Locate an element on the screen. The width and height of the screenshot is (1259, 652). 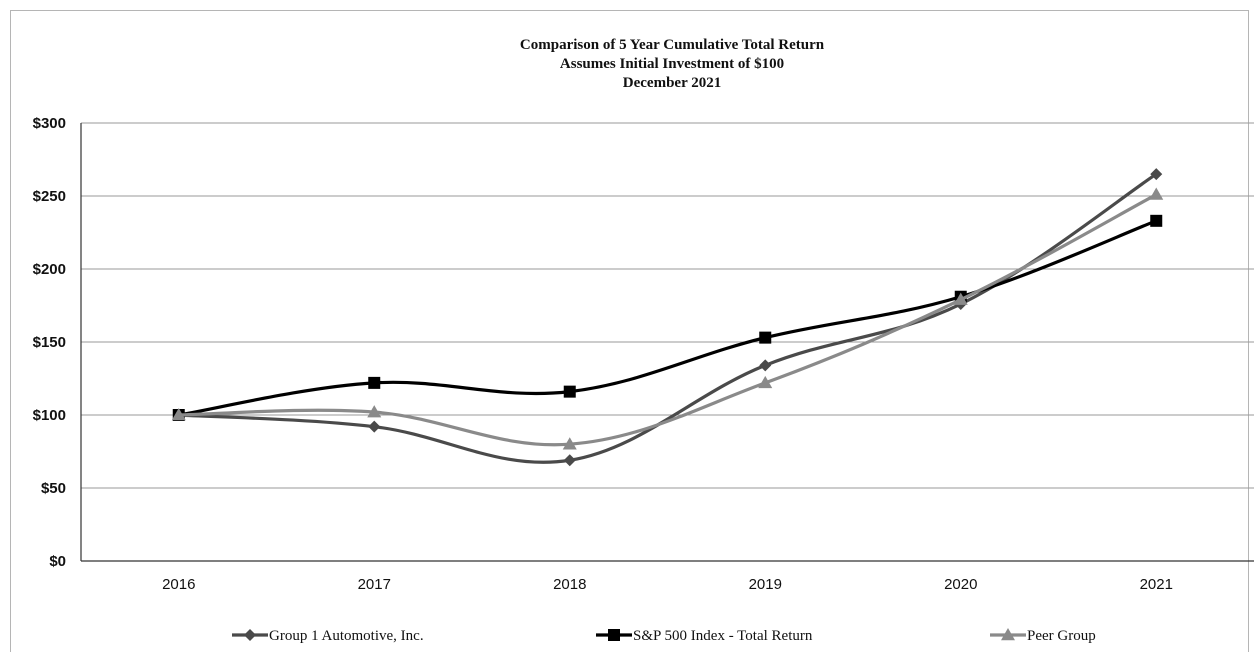
y-axis-ticks: $0 $50 $100 $150 $200 $250 $300 is located at coordinates (49, 342).